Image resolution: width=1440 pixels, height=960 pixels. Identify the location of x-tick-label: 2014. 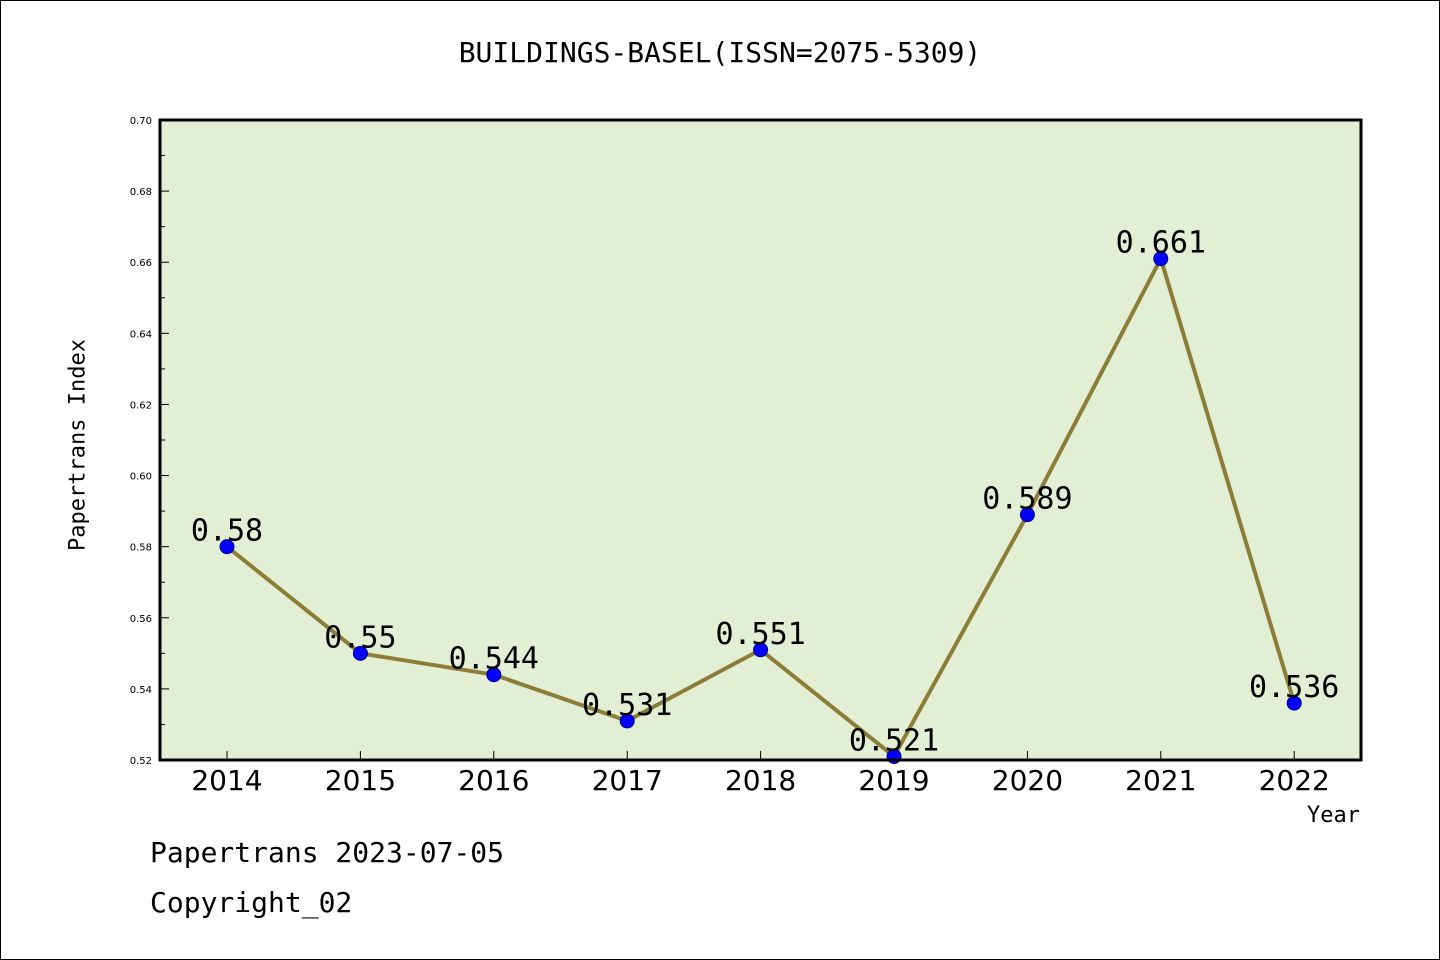
(226, 780).